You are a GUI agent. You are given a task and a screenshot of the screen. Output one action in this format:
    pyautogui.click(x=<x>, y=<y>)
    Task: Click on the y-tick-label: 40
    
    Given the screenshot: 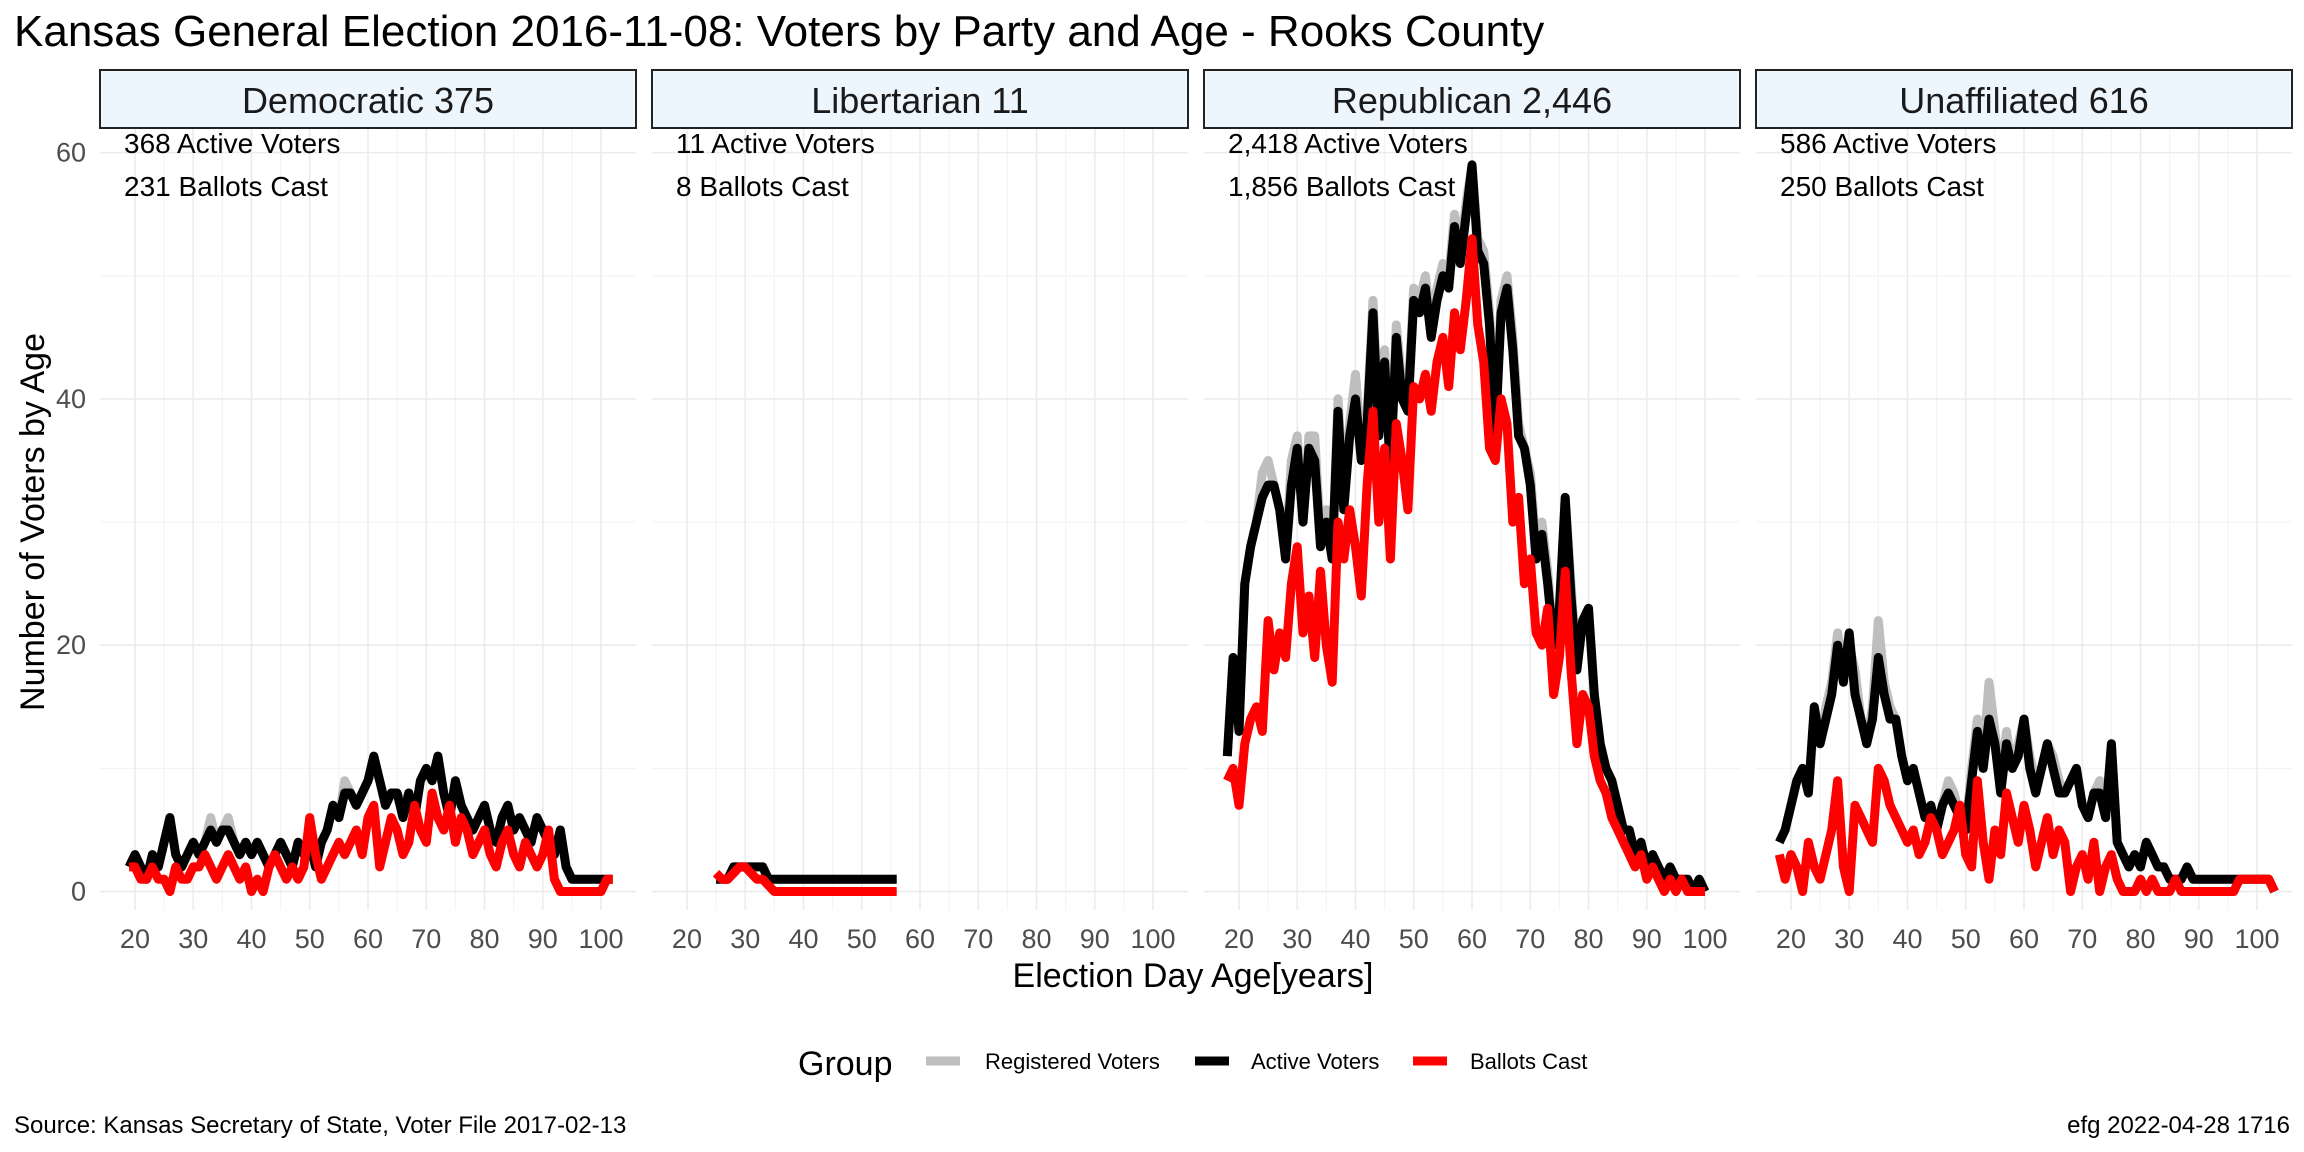 What is the action you would take?
    pyautogui.click(x=71, y=399)
    